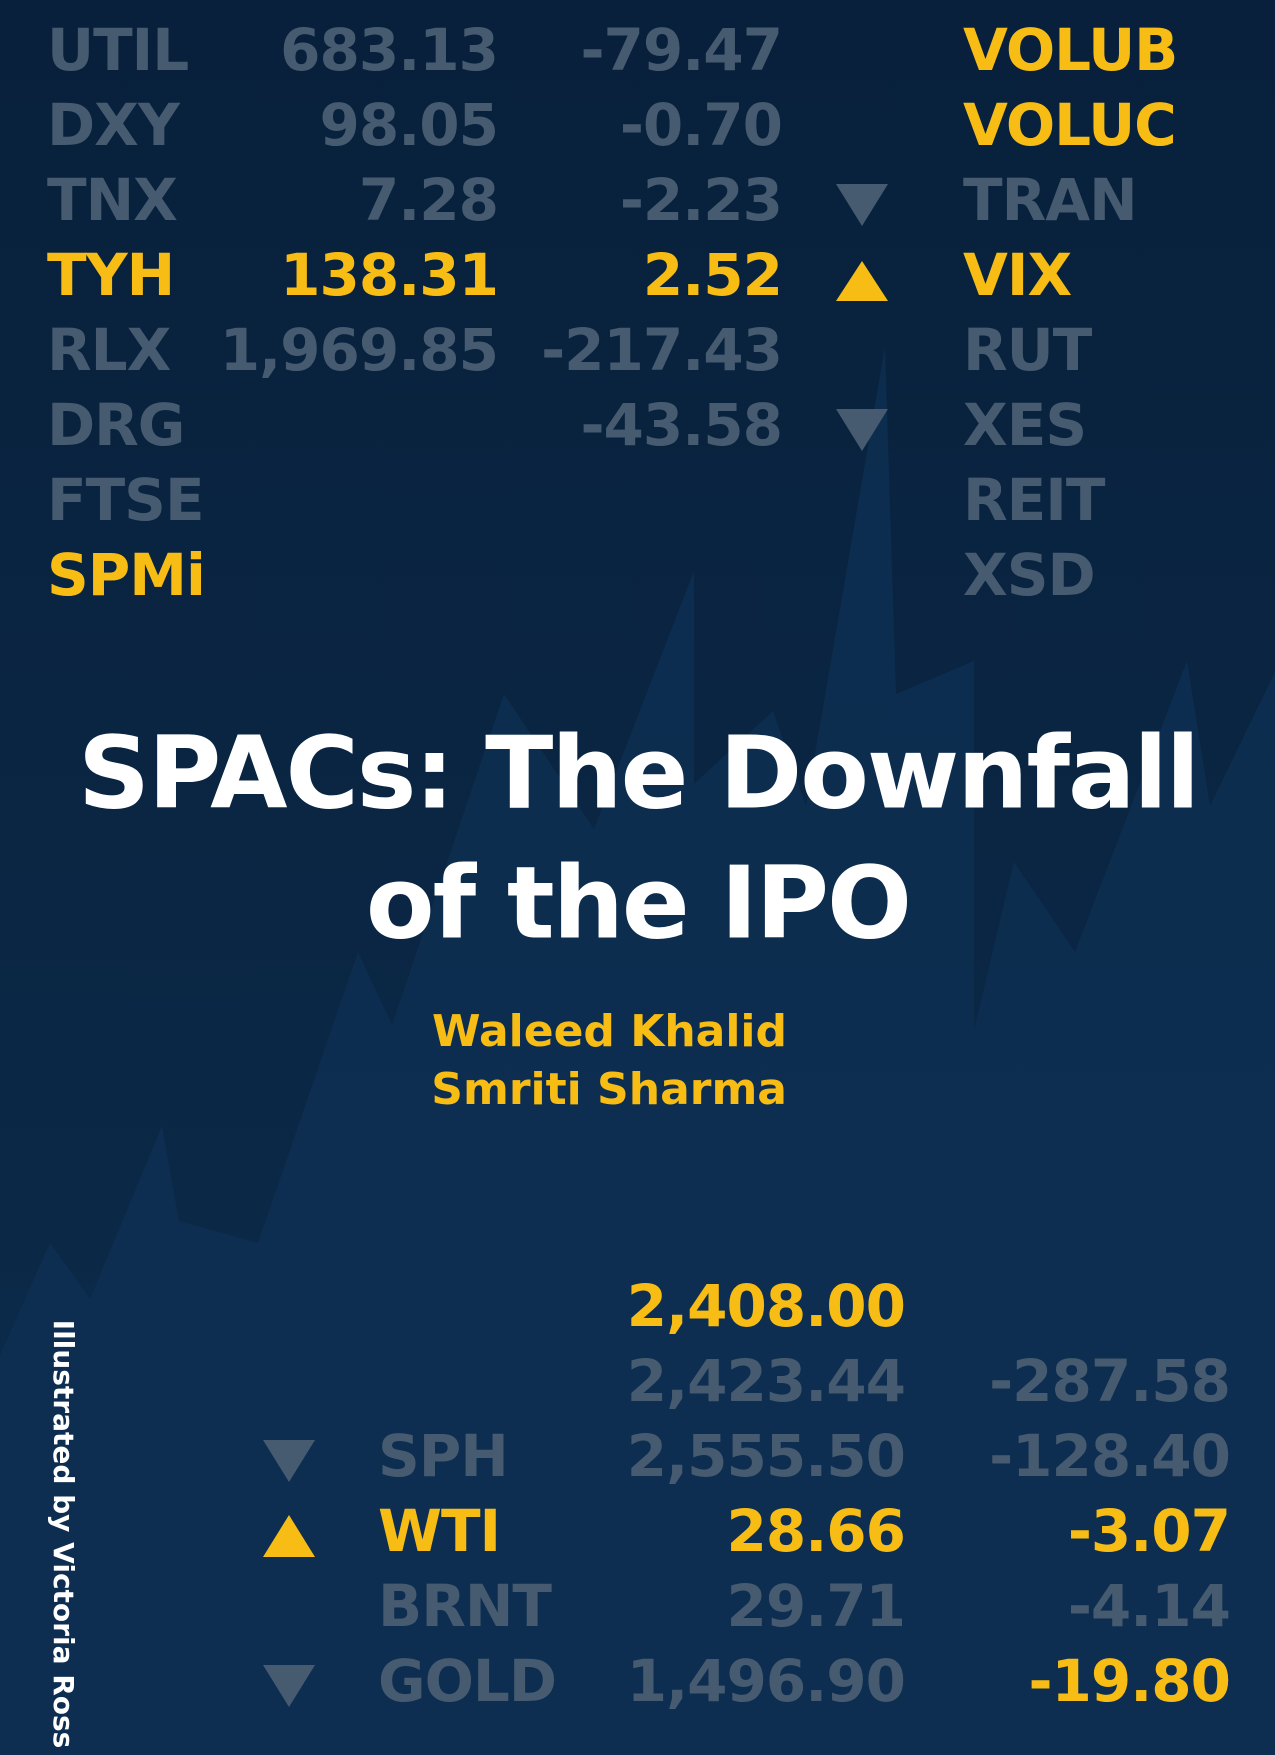  I want to click on symbol: UTIL, so click(117, 50).